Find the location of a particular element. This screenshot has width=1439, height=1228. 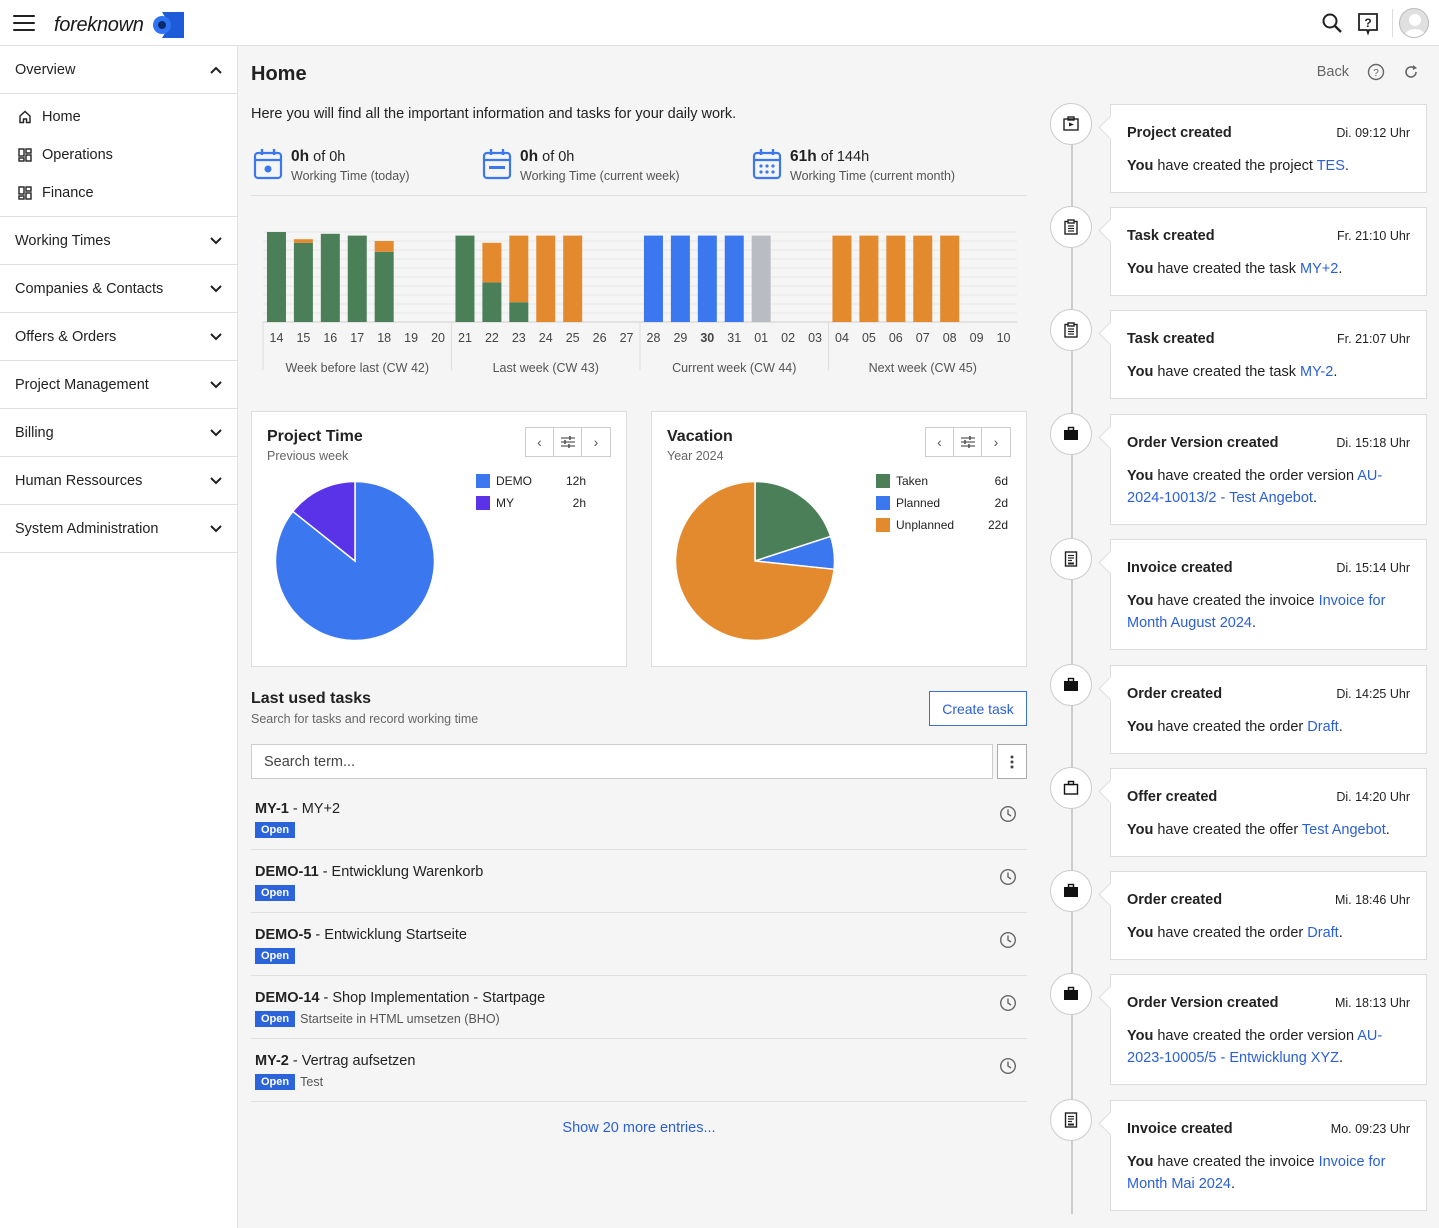

tick-label: 29 is located at coordinates (680, 338).